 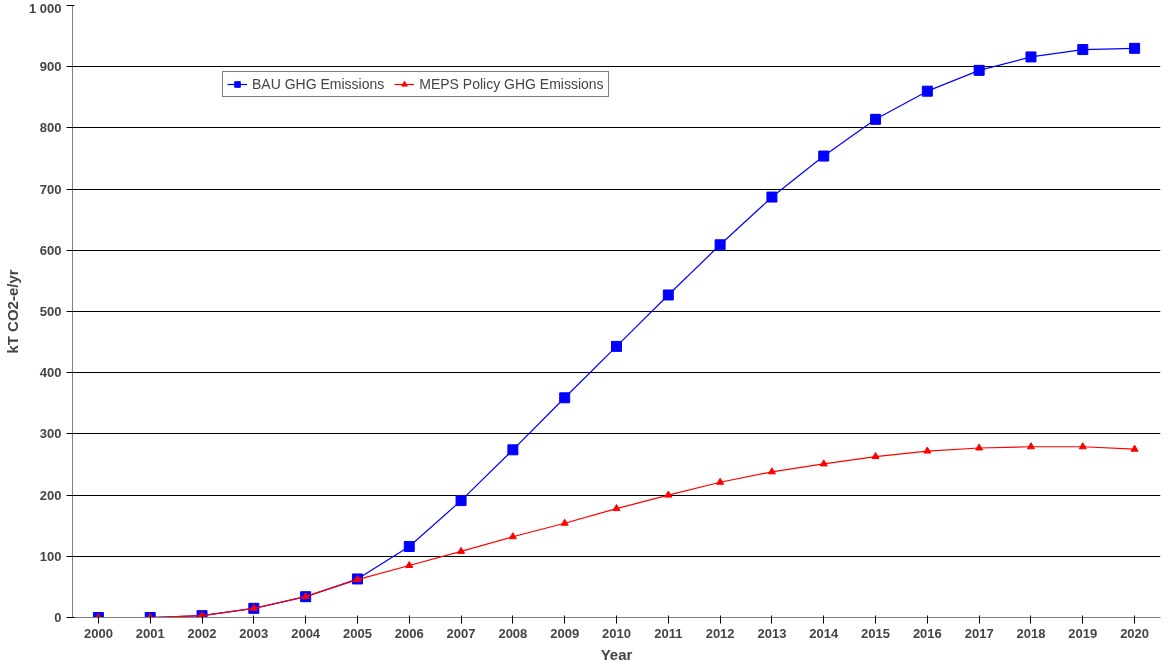 I want to click on x-tick-label: 2008, so click(x=513, y=633).